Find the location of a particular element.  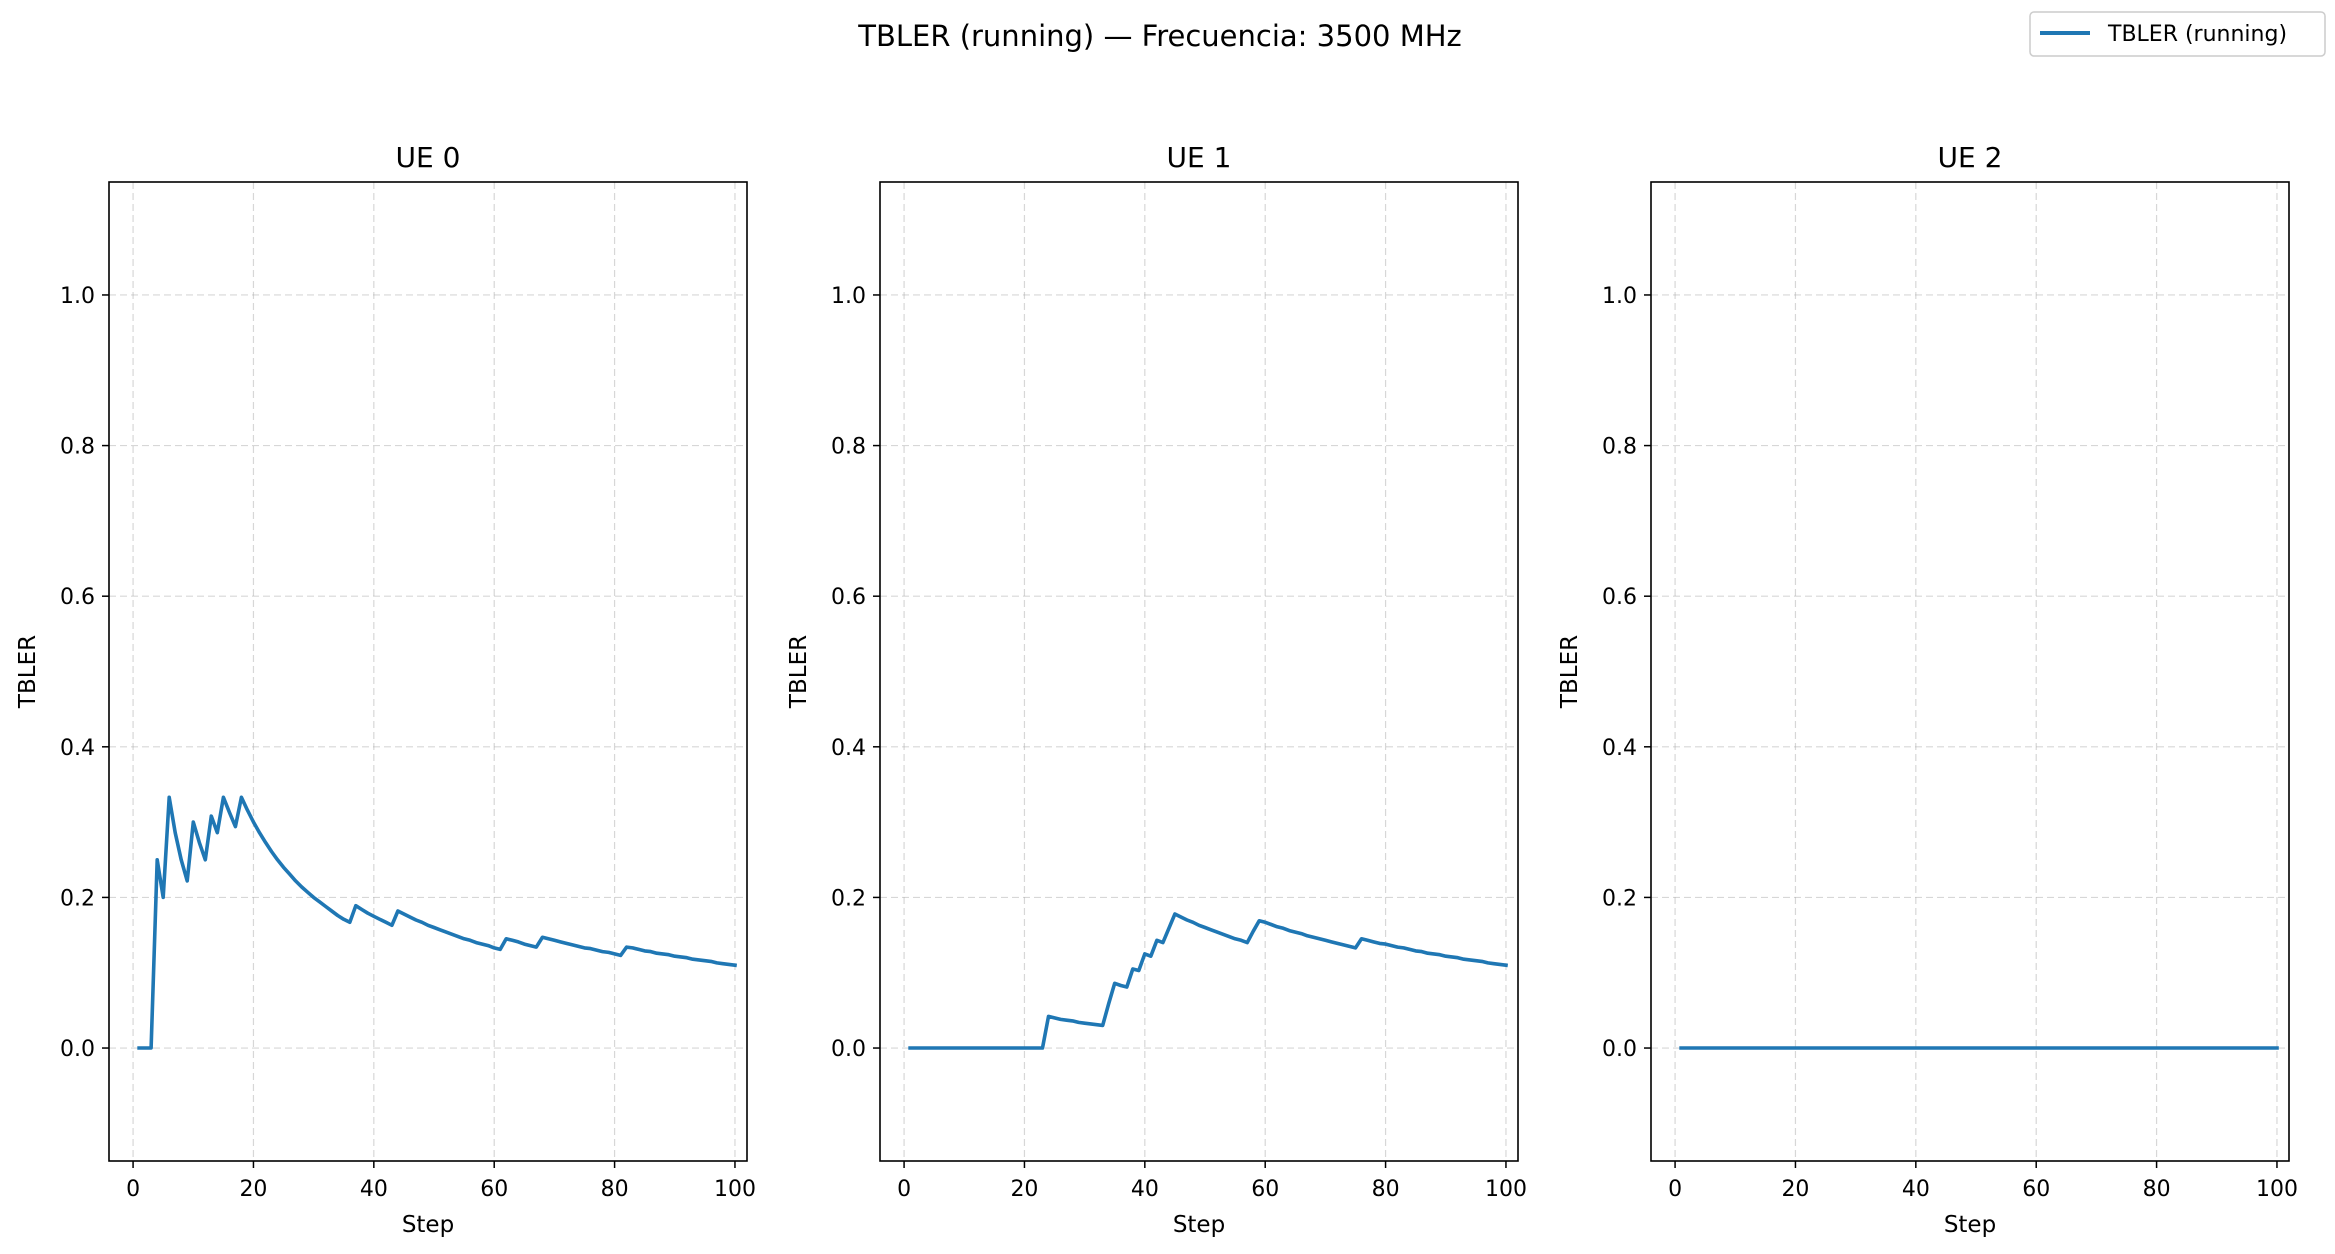

legend-box is located at coordinates (2177, 34).